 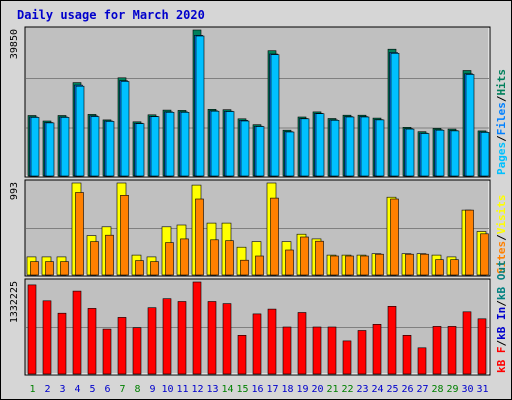 I want to click on y-max-label-3: 1332225, so click(x=14, y=302).